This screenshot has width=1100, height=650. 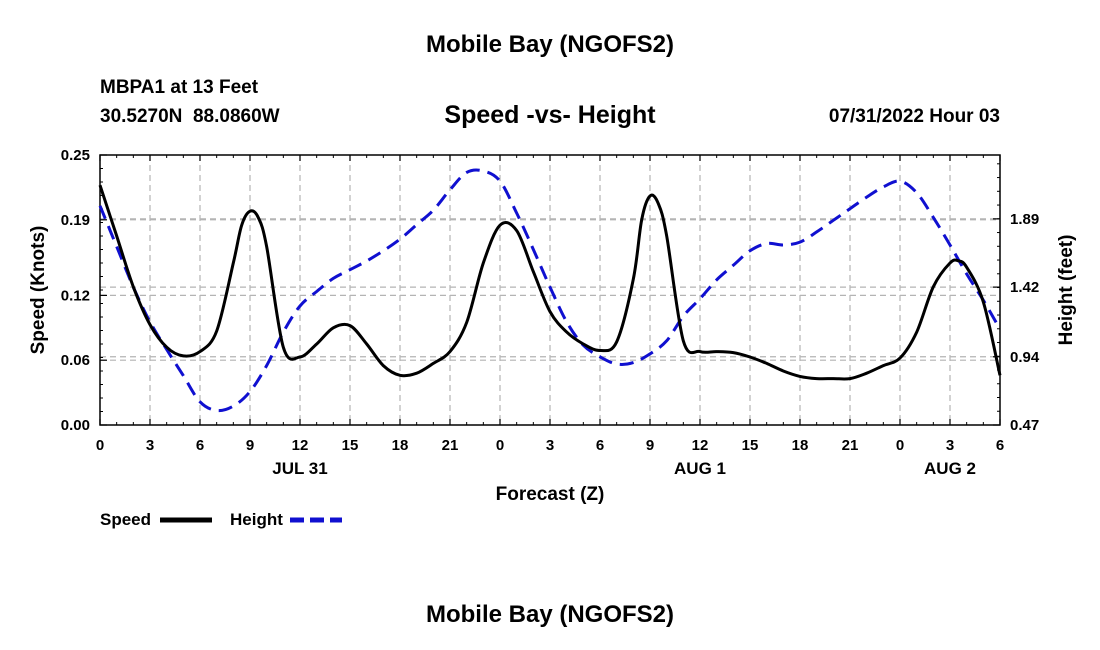 I want to click on right-tick-label: 1.89, so click(x=1024, y=219).